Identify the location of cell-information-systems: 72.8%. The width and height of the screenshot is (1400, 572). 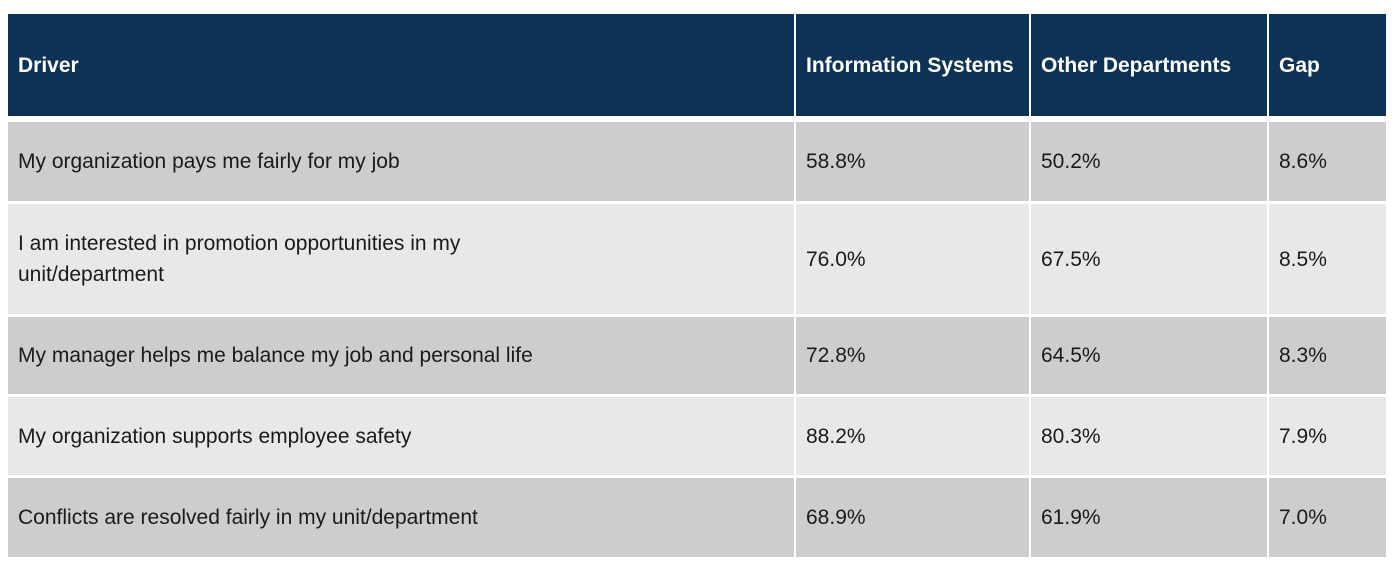
(912, 355).